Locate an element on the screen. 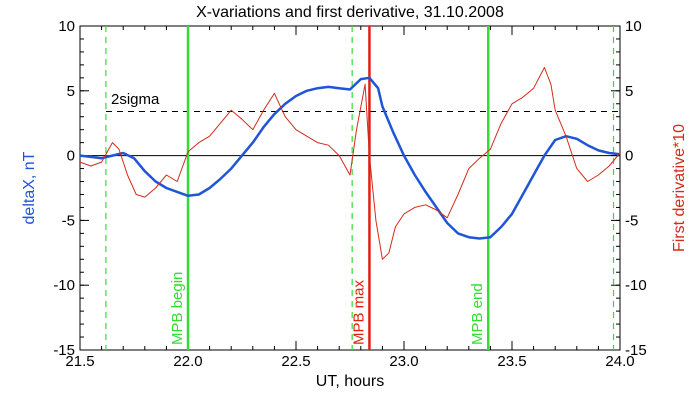  y-tick-label-right: 5 is located at coordinates (629, 91).